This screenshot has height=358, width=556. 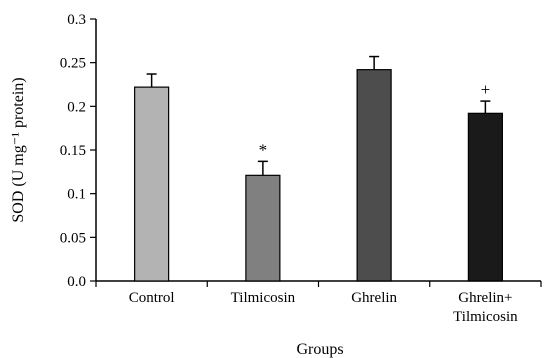 What do you see at coordinates (76, 107) in the screenshot?
I see `y-tick-label: 0.2` at bounding box center [76, 107].